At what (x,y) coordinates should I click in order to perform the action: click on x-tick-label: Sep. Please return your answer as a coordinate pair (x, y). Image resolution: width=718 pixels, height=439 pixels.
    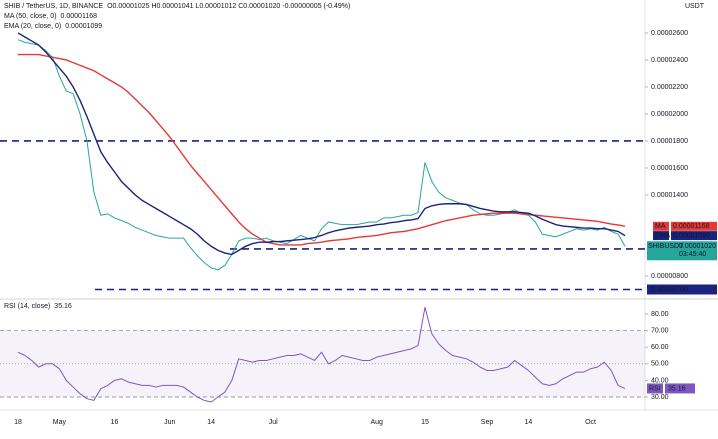
    Looking at the image, I should click on (487, 422).